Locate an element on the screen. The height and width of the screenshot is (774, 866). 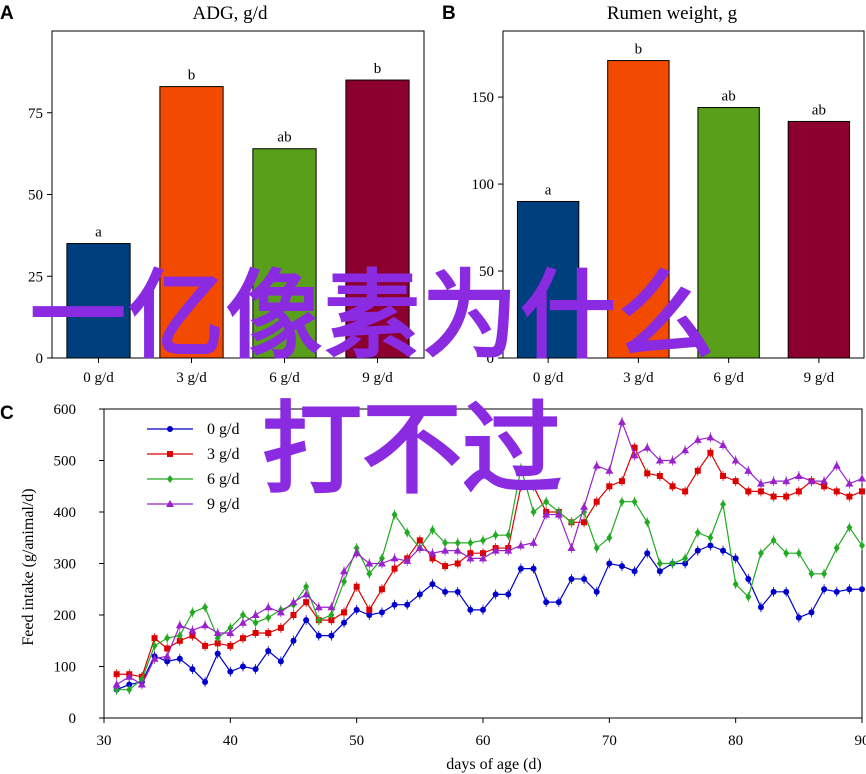
panel-a-ytick-label: 75 is located at coordinates (35, 114).